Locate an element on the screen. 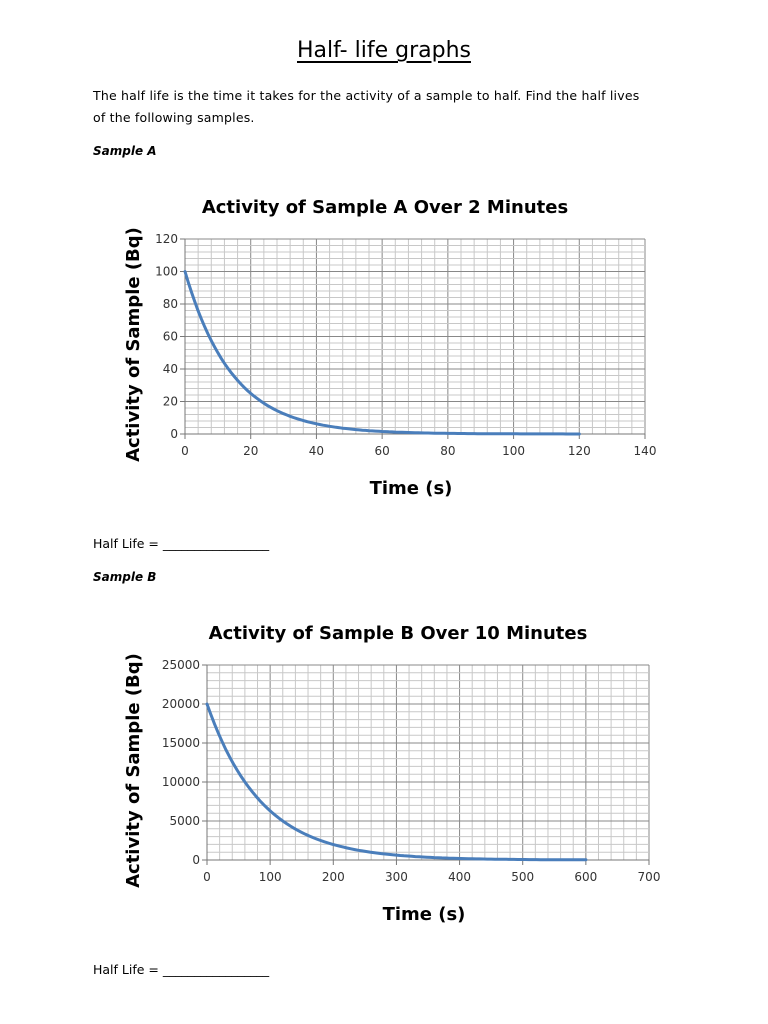 This screenshot has height=1024, width=768. y-tick-label: 5000 is located at coordinates (184, 821).